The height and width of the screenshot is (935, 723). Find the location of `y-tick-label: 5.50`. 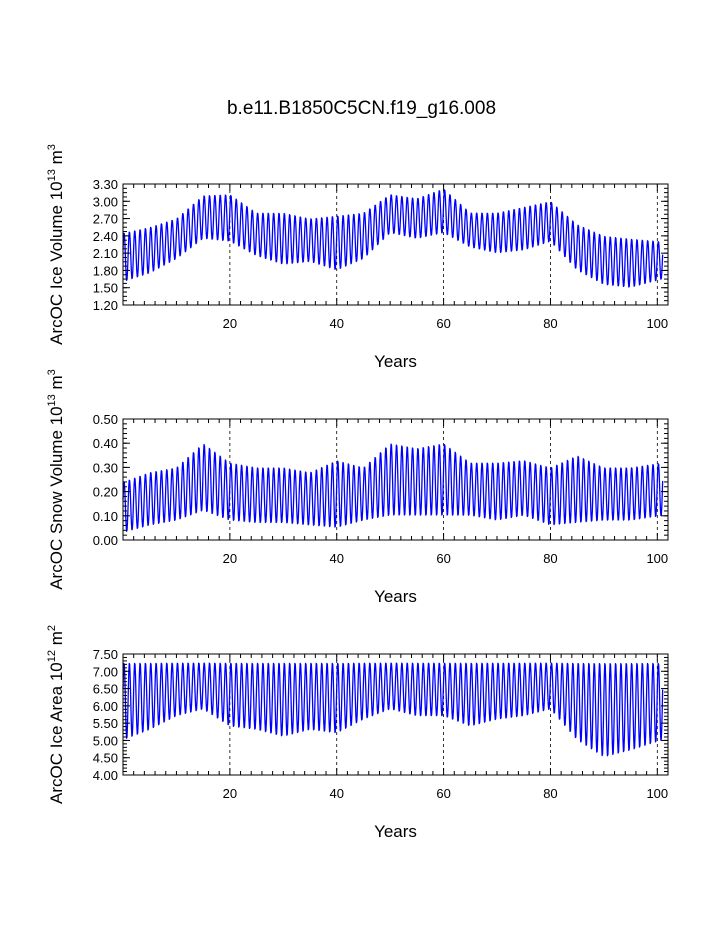

y-tick-label: 5.50 is located at coordinates (105, 723).